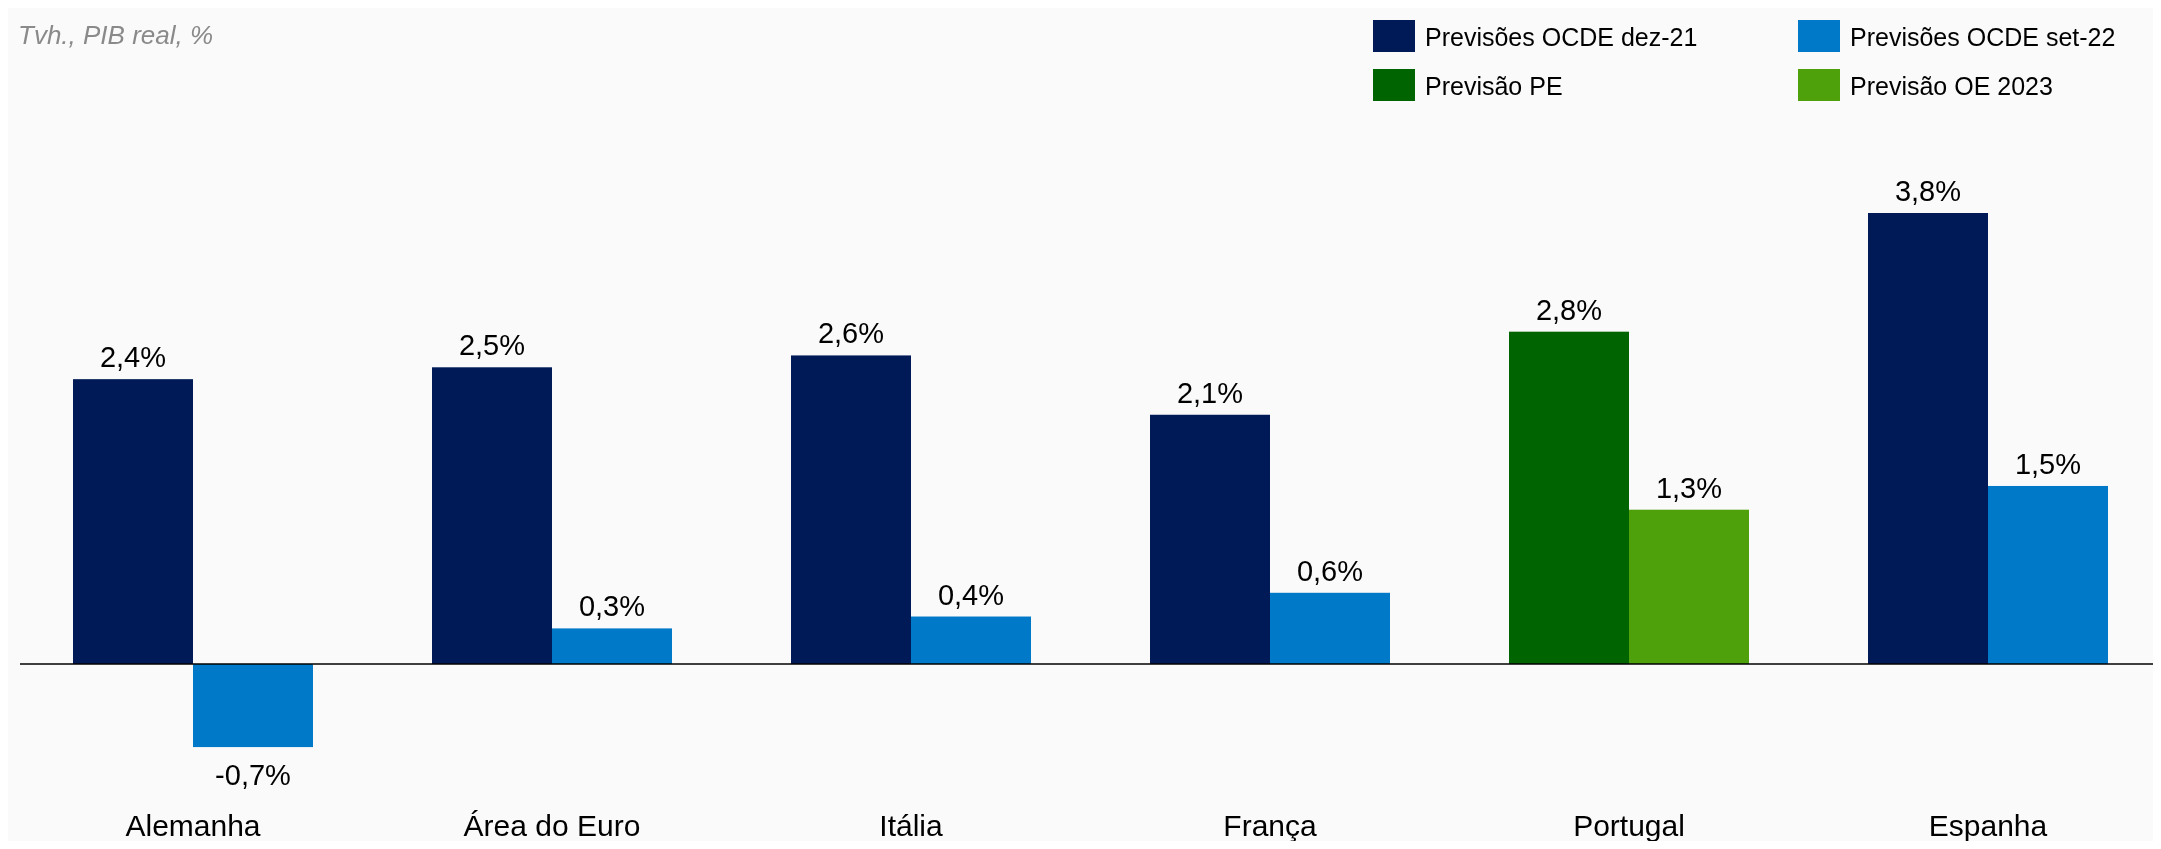 This screenshot has width=2161, height=849. I want to click on data-label: -0,7%, so click(253, 775).